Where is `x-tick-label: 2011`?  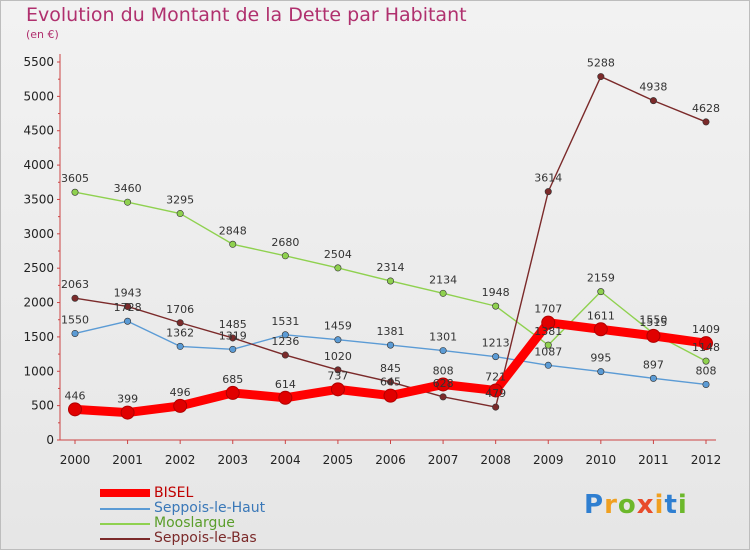 x-tick-label: 2011 is located at coordinates (653, 460).